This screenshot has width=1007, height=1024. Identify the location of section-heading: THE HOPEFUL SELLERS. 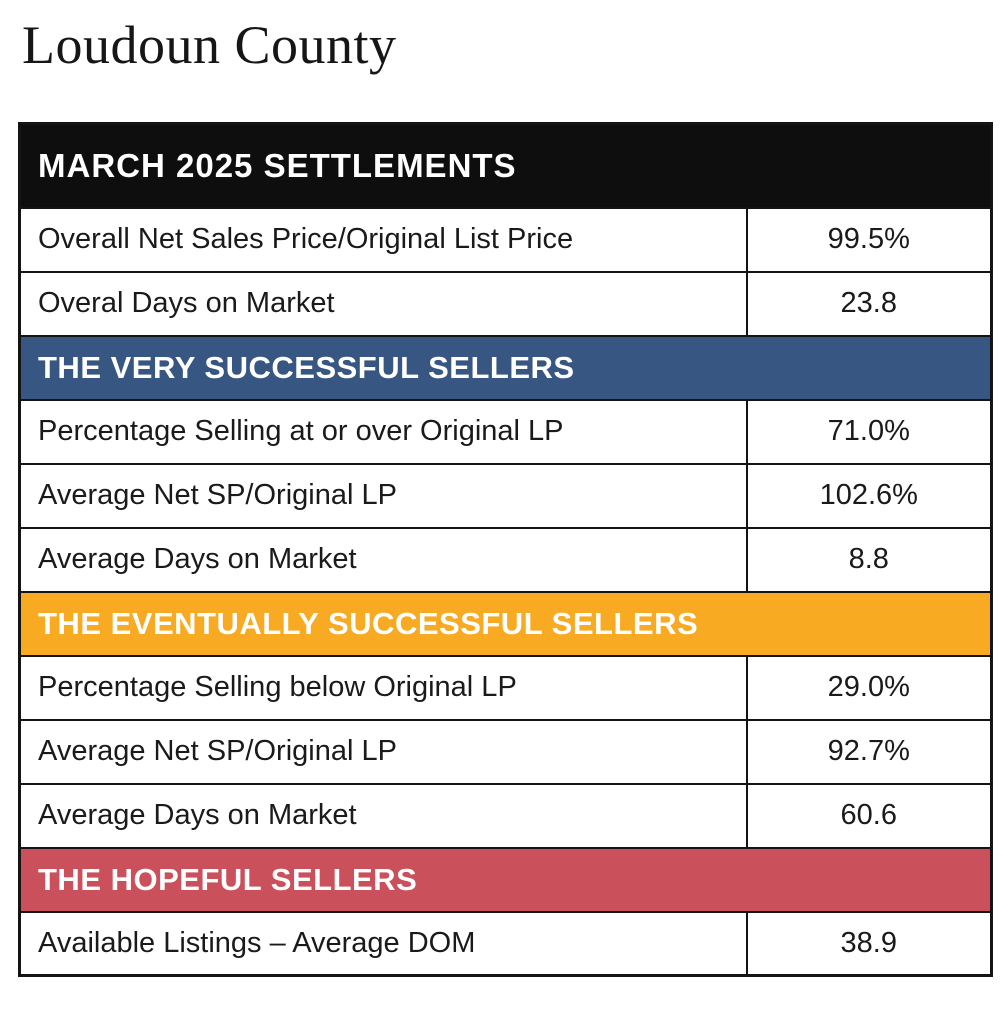
(505, 879).